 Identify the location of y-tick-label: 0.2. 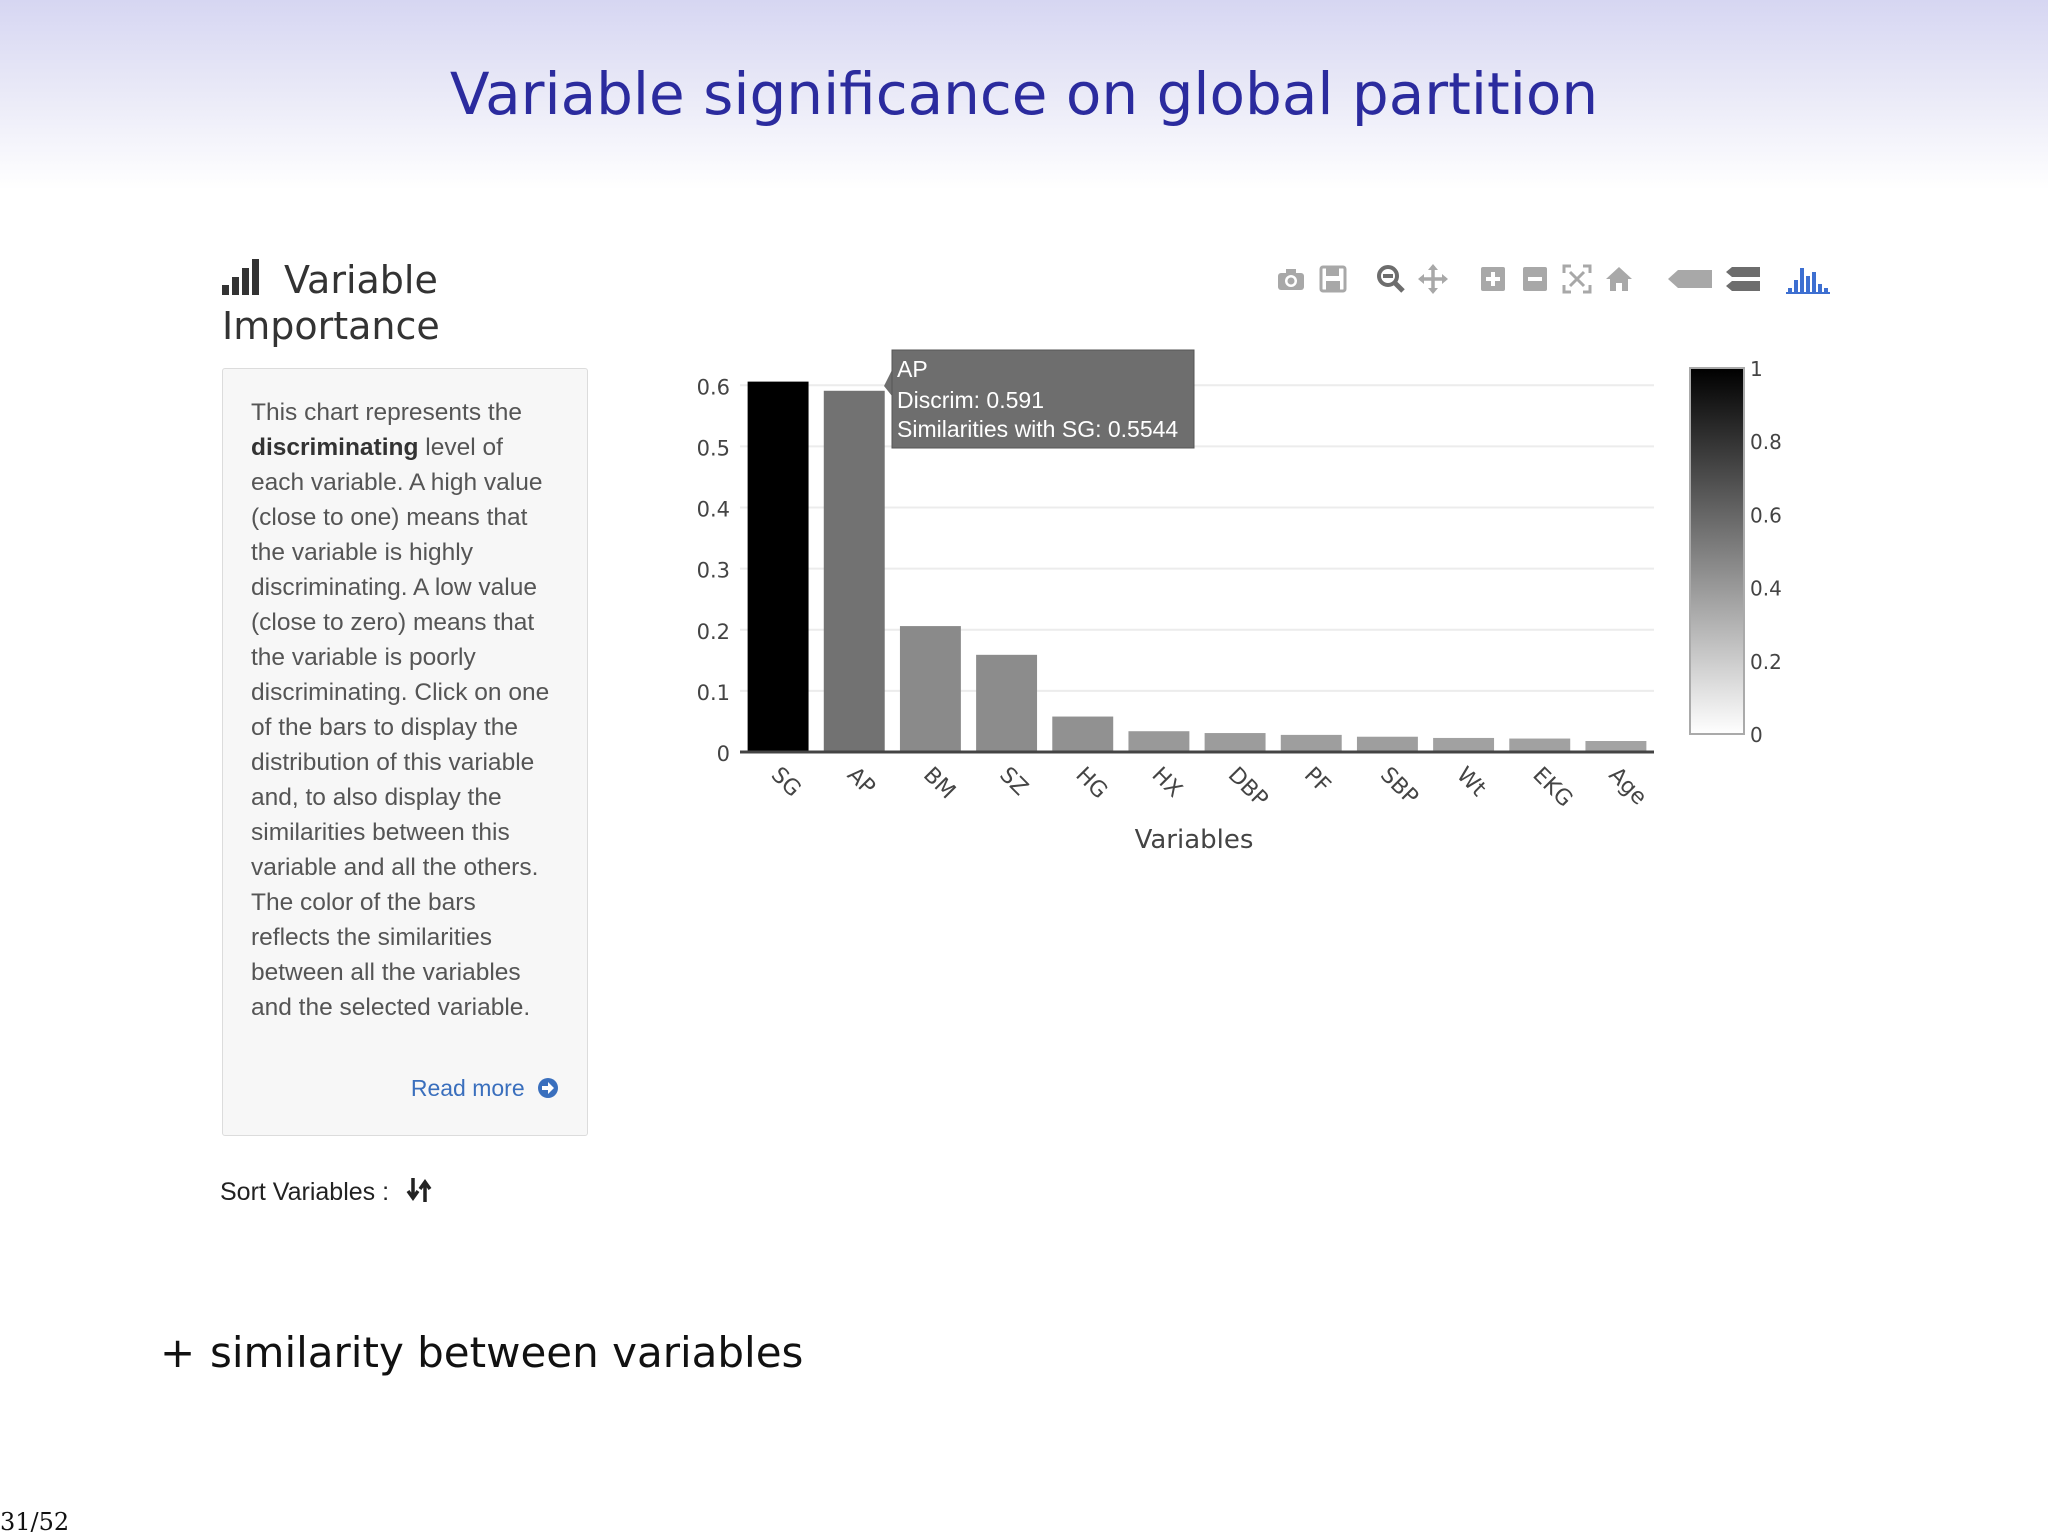
(713, 632).